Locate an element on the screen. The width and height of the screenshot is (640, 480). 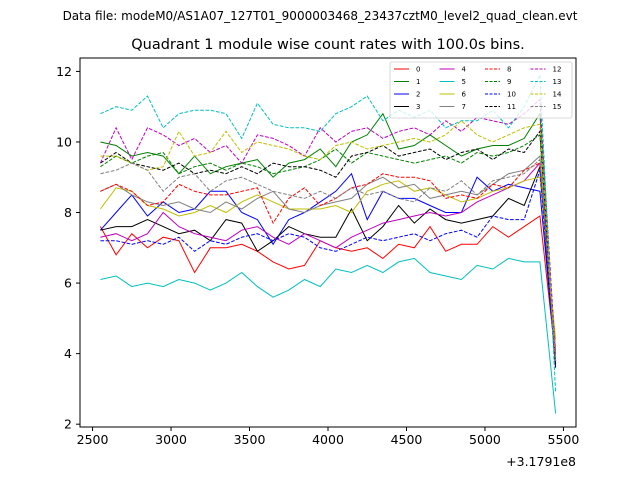
x-offset-label: +3.1791e8 is located at coordinates (541, 461).